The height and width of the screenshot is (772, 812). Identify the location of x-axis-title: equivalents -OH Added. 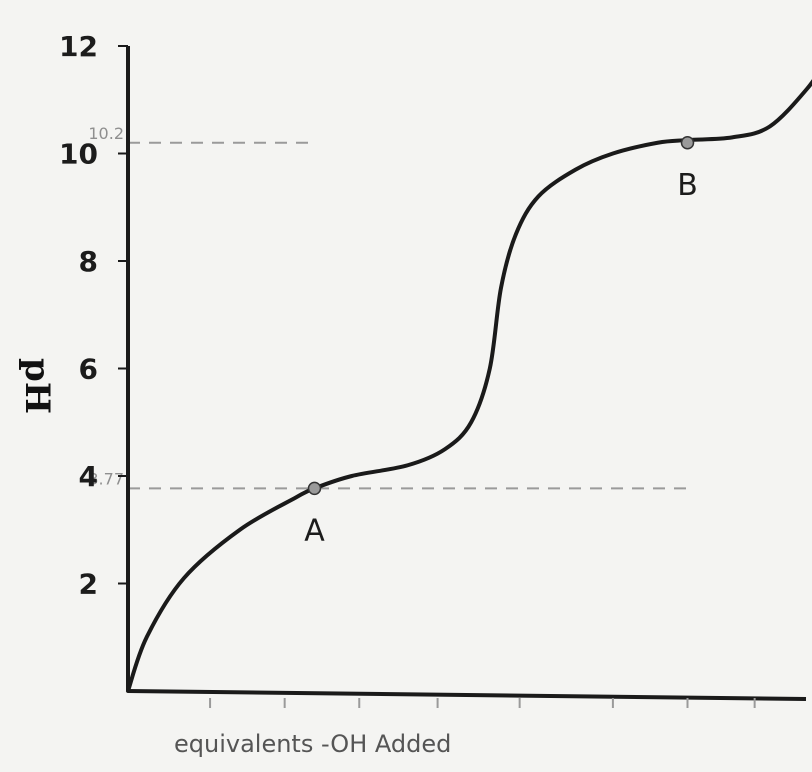
(312, 744).